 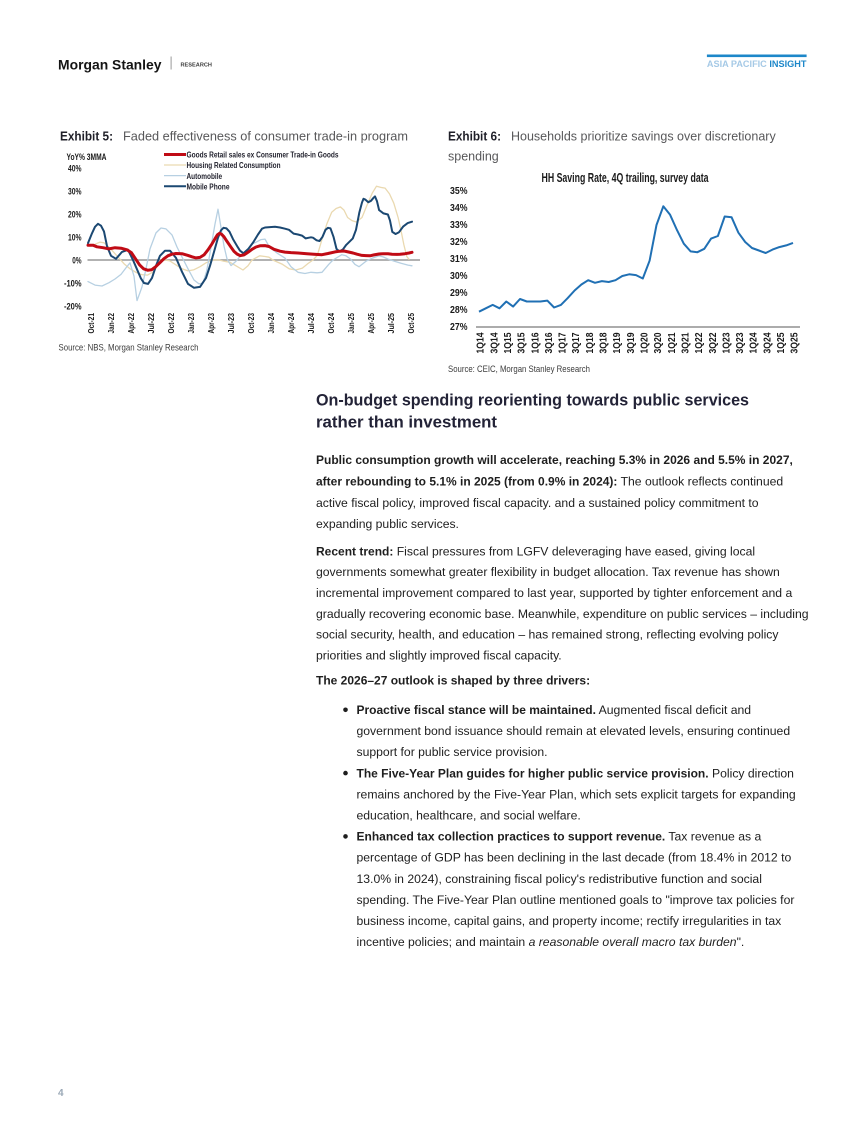 I want to click on svg-text: Jul-25, so click(x=391, y=323).